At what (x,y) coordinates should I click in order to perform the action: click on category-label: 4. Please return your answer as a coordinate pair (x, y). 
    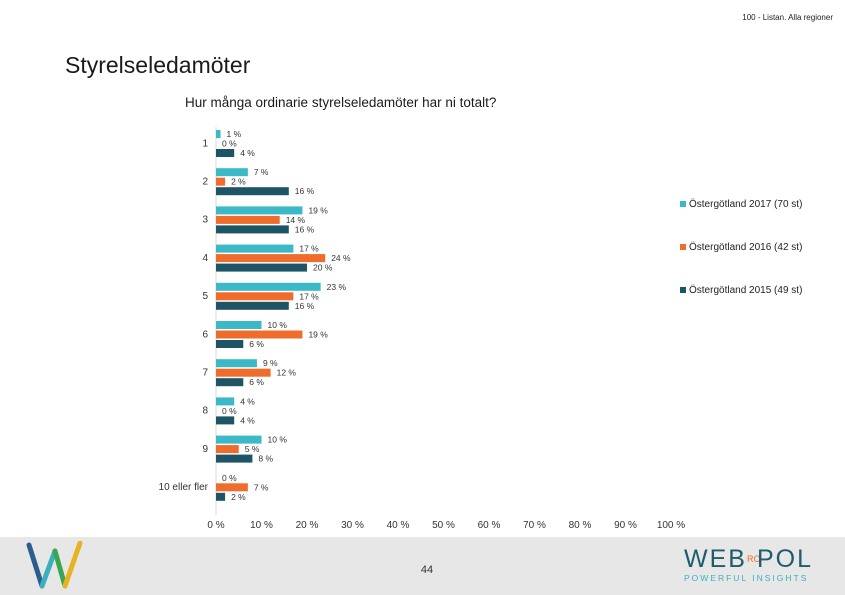
    Looking at the image, I should click on (205, 258).